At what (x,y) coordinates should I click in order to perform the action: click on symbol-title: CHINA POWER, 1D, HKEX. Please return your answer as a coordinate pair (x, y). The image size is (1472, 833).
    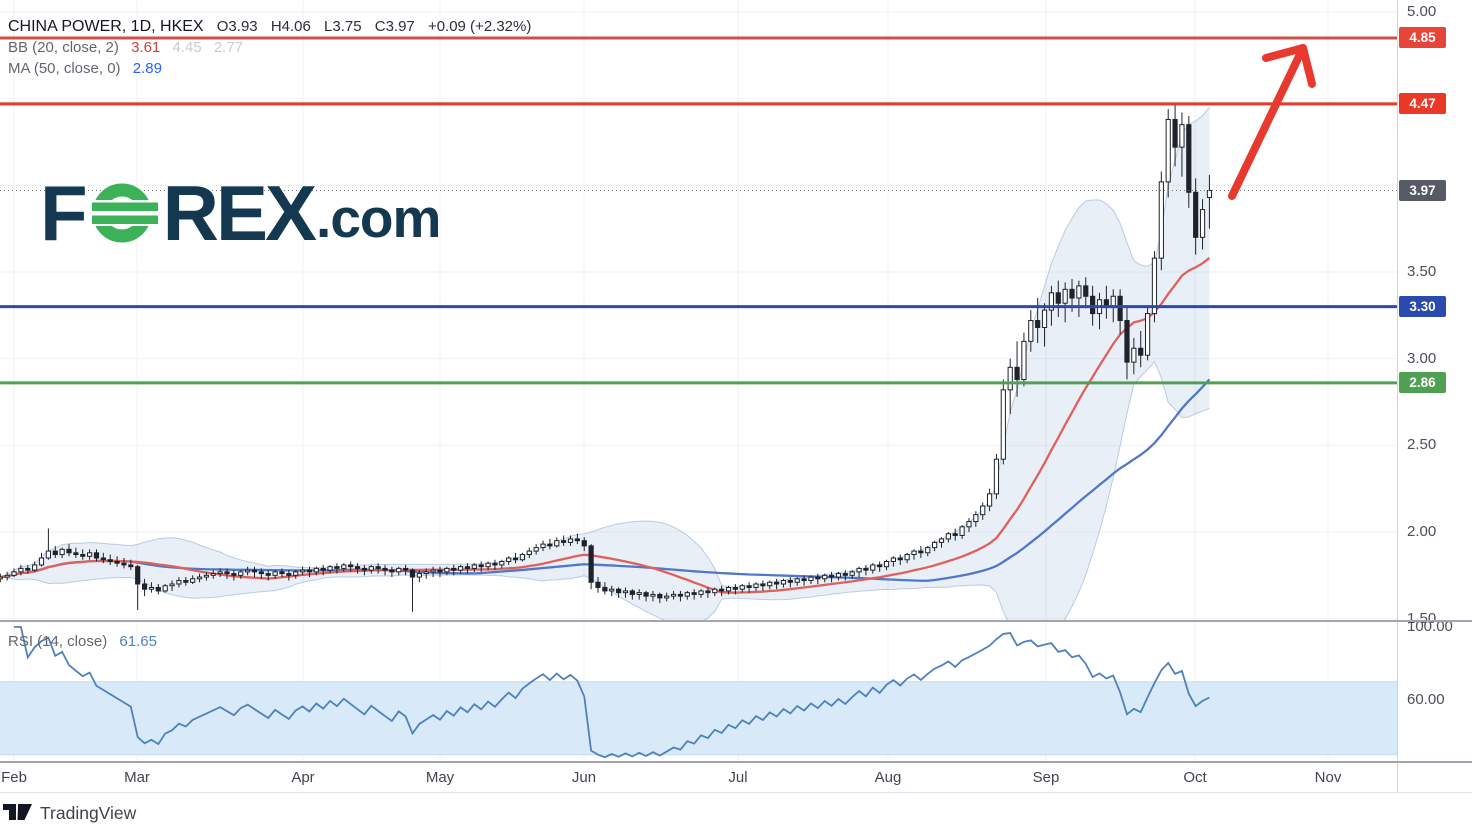
    Looking at the image, I should click on (106, 26).